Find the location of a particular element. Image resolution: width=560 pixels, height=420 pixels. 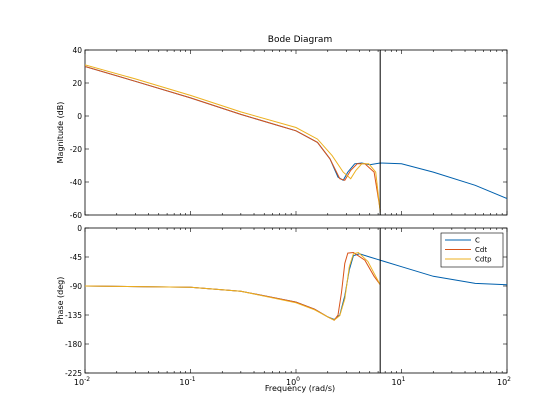

y-tick-label: -180 is located at coordinates (73, 344).